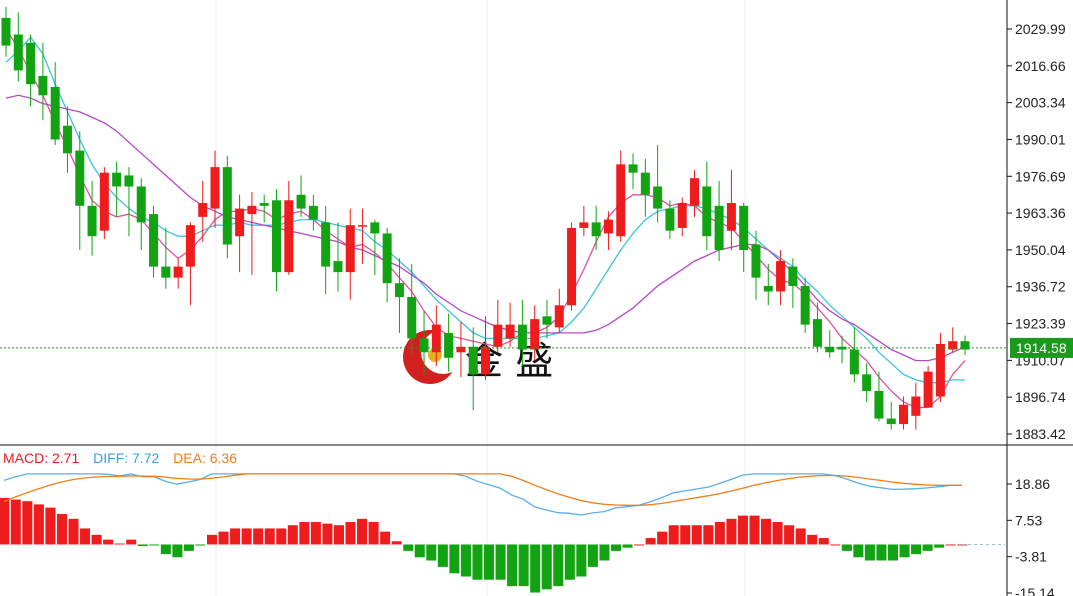 The image size is (1073, 596). Describe the element at coordinates (1041, 348) in the screenshot. I see `last-price-label: 1914.58` at that location.